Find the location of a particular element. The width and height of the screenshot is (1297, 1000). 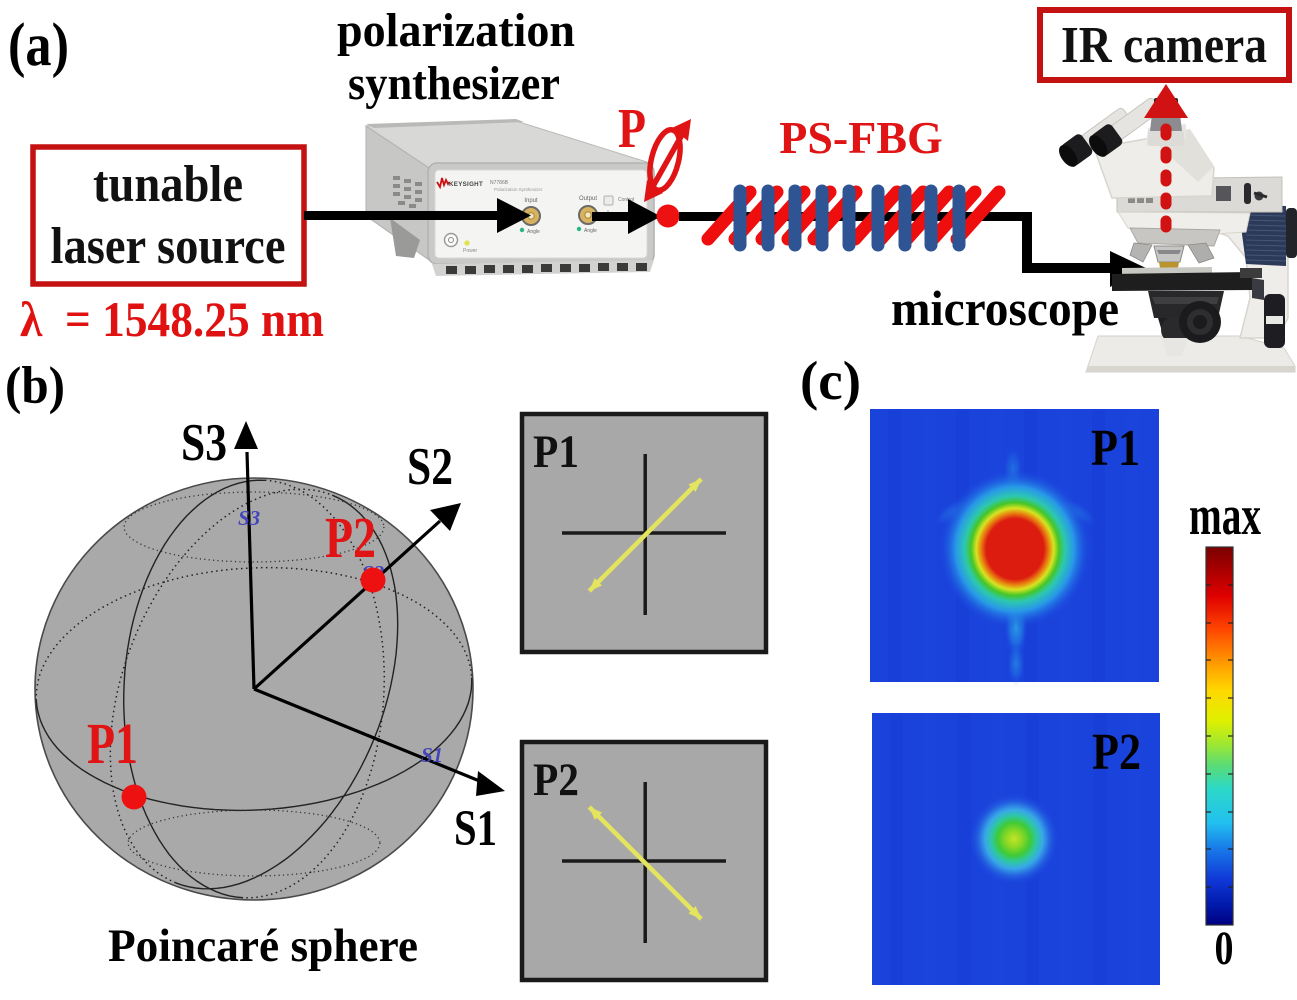

svg-text: polarization is located at coordinates (456, 30).